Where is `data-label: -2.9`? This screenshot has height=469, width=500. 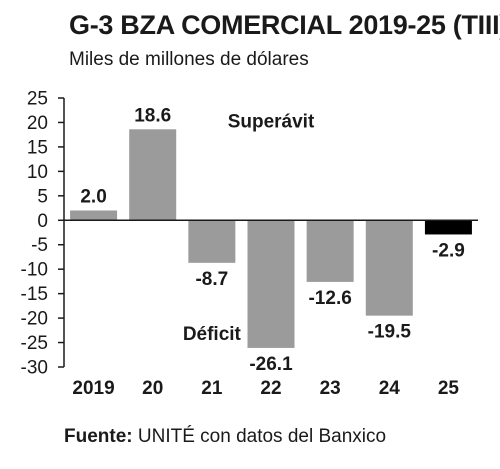 data-label: -2.9 is located at coordinates (448, 250).